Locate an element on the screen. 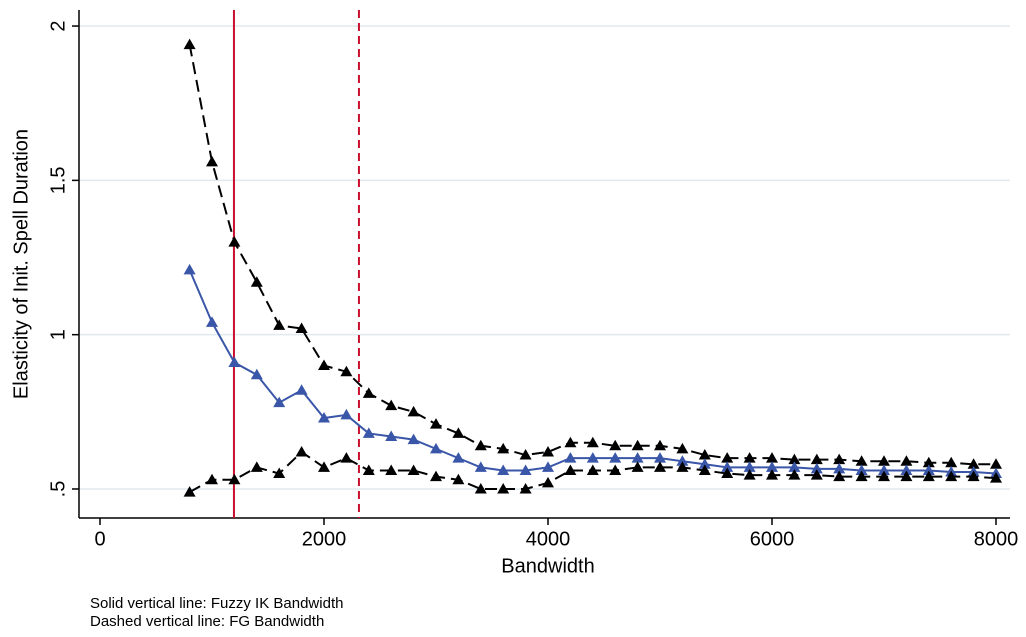 This screenshot has width=1026, height=637. x-tick-label: 4000 is located at coordinates (548, 539).